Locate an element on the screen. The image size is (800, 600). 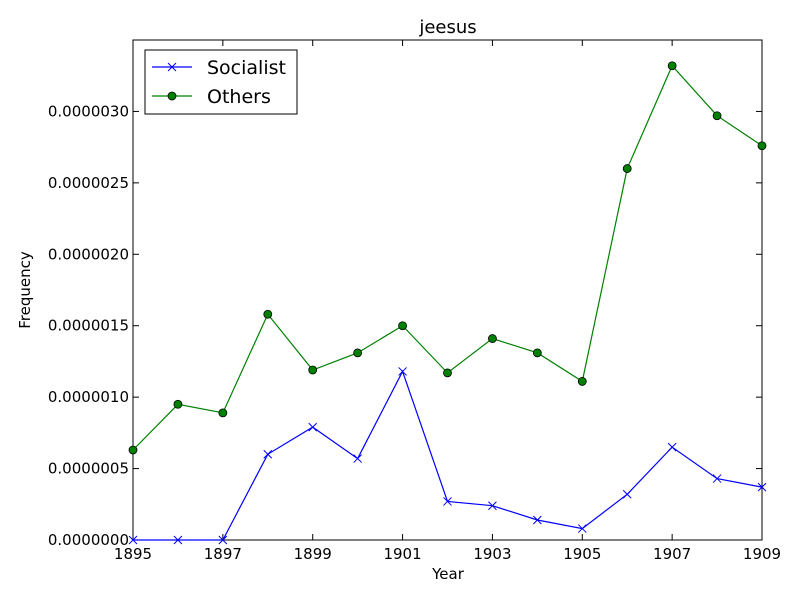
x-tick-label: 1909 is located at coordinates (762, 554).